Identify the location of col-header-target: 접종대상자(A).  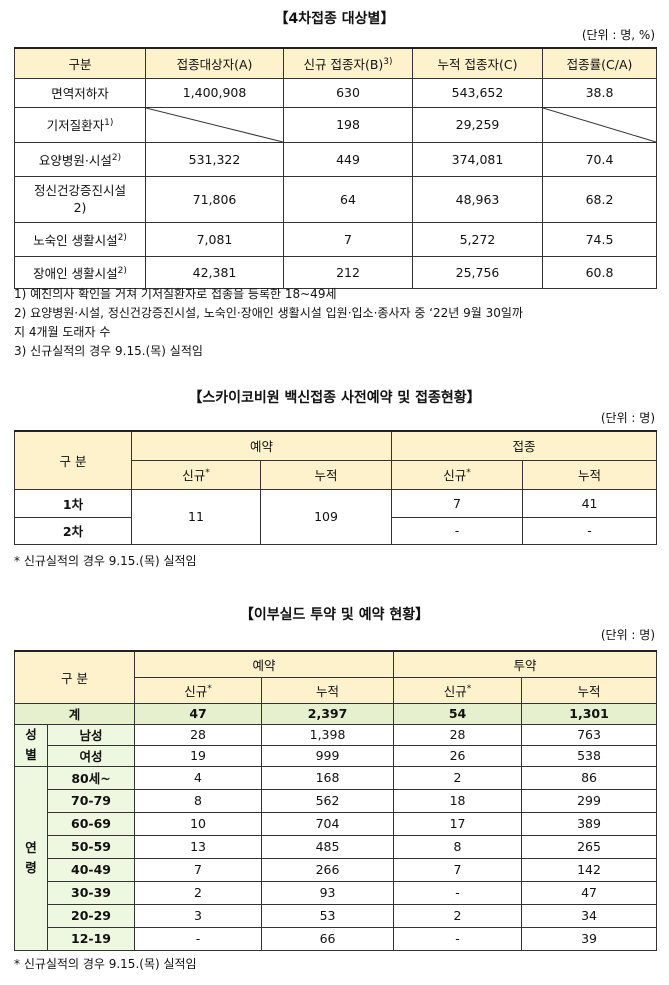
(214, 63).